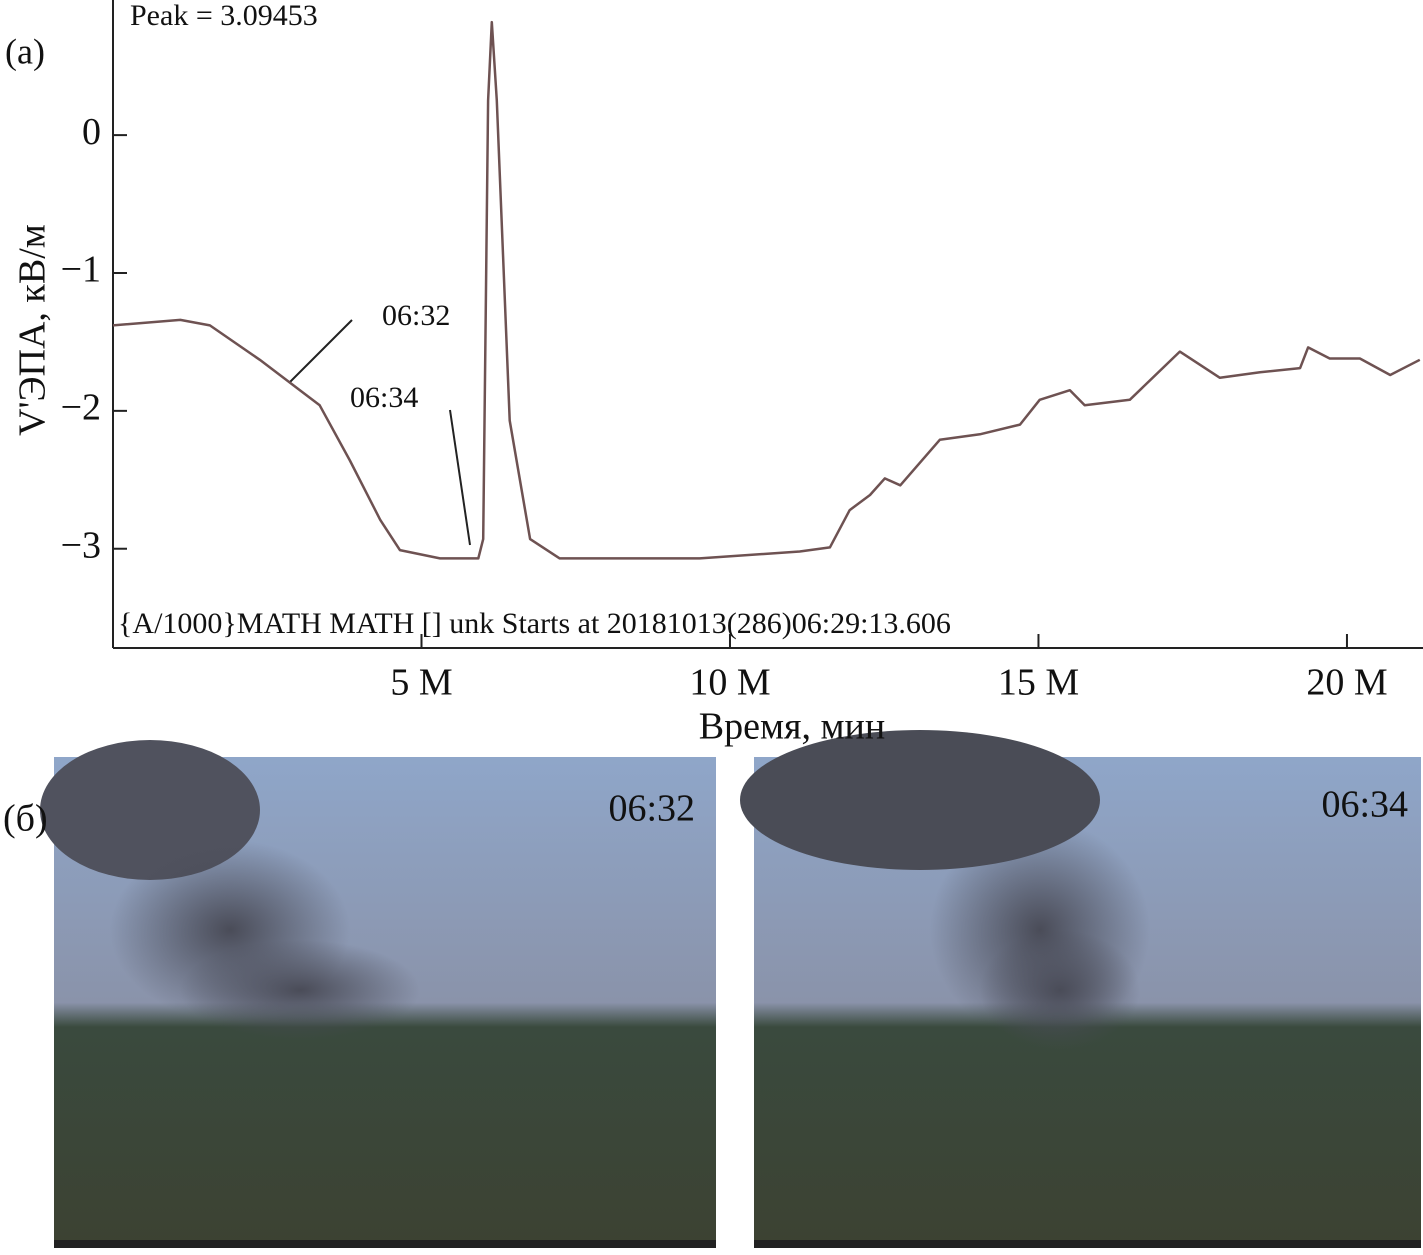  What do you see at coordinates (421, 683) in the screenshot?
I see `x-tick-label: 5 M` at bounding box center [421, 683].